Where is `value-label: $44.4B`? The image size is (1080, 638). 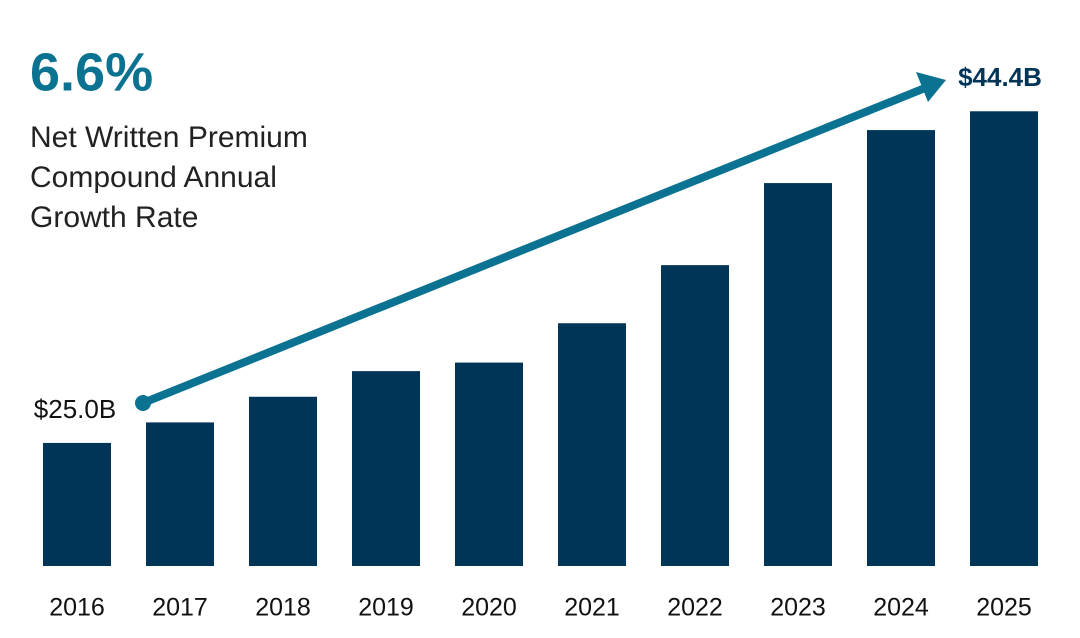 value-label: $44.4B is located at coordinates (1000, 77).